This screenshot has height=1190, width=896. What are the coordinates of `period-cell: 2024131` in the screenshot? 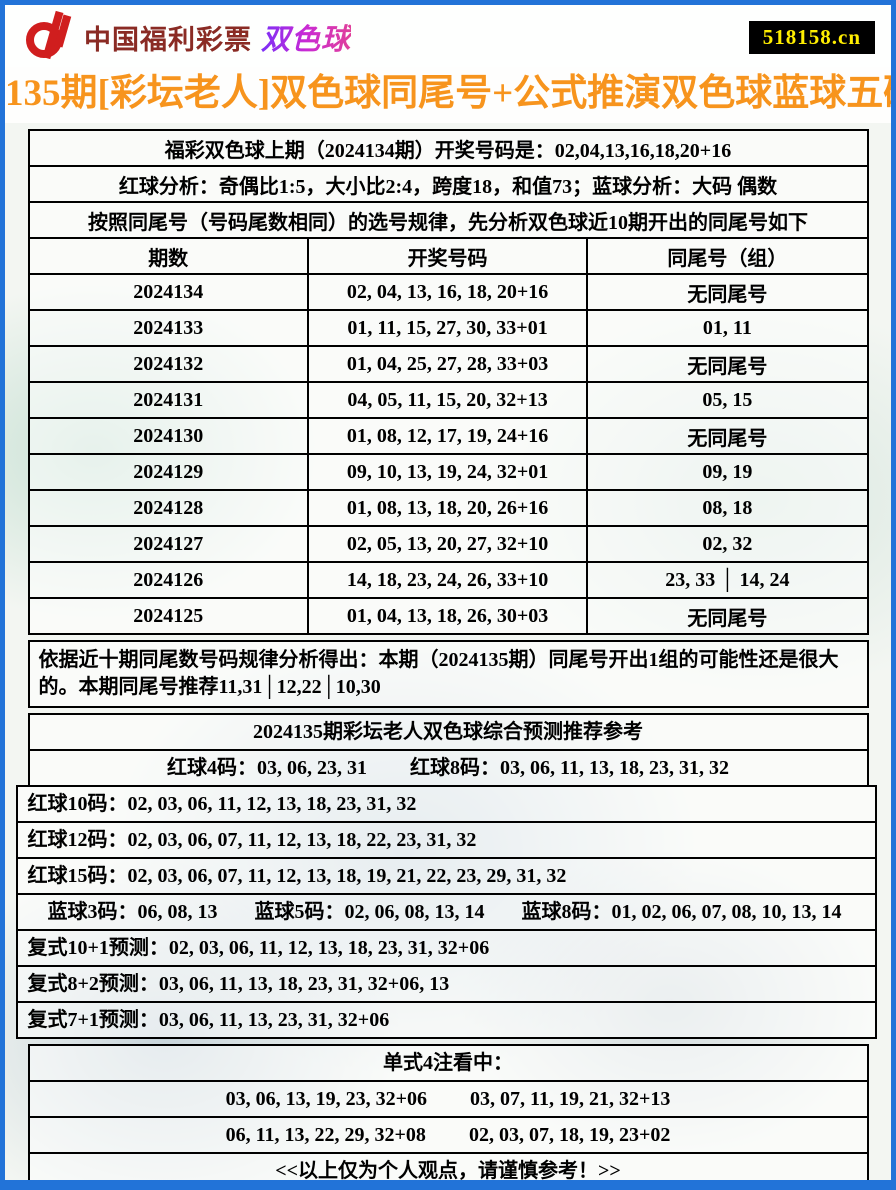 It's located at (168, 400).